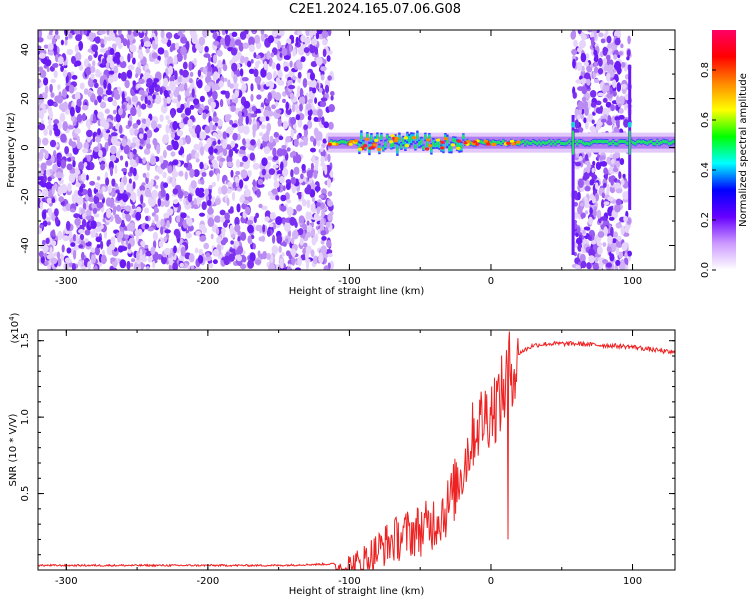 The image size is (750, 600). What do you see at coordinates (357, 291) in the screenshot?
I see `top-x-axis-label: Height of straight line (km)` at bounding box center [357, 291].